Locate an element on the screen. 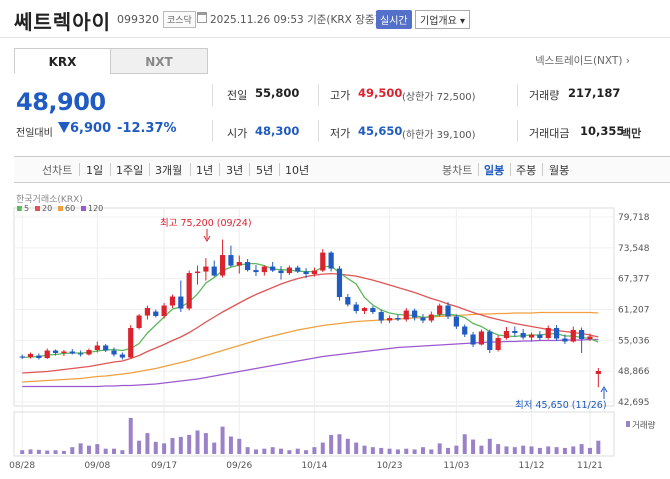 This screenshot has width=670, height=479. x-tick-label: 09/26 is located at coordinates (239, 466).